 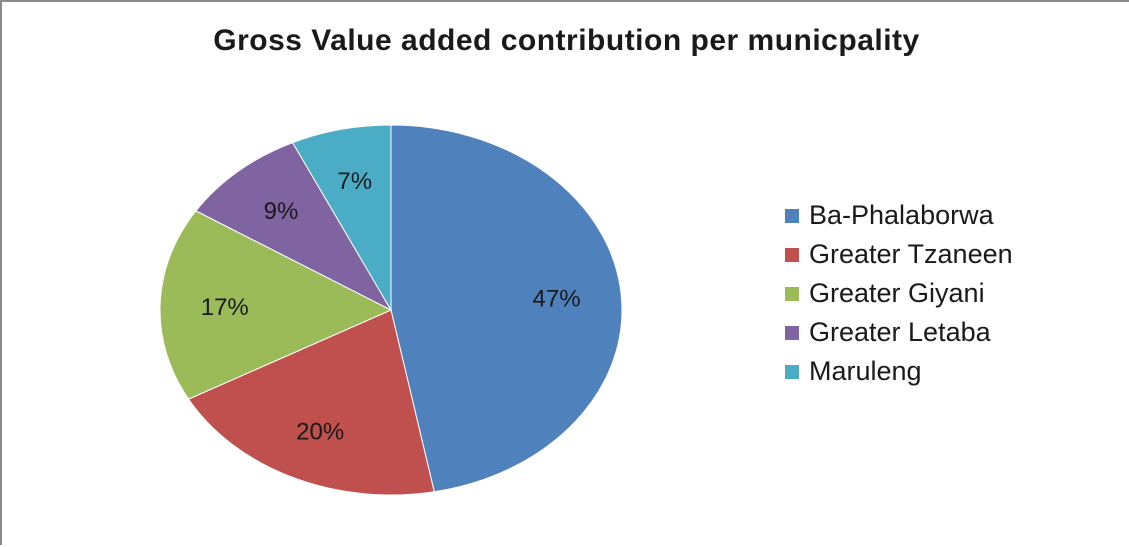 What do you see at coordinates (901, 215) in the screenshot?
I see `legend-label: Ba-Phalaborwa` at bounding box center [901, 215].